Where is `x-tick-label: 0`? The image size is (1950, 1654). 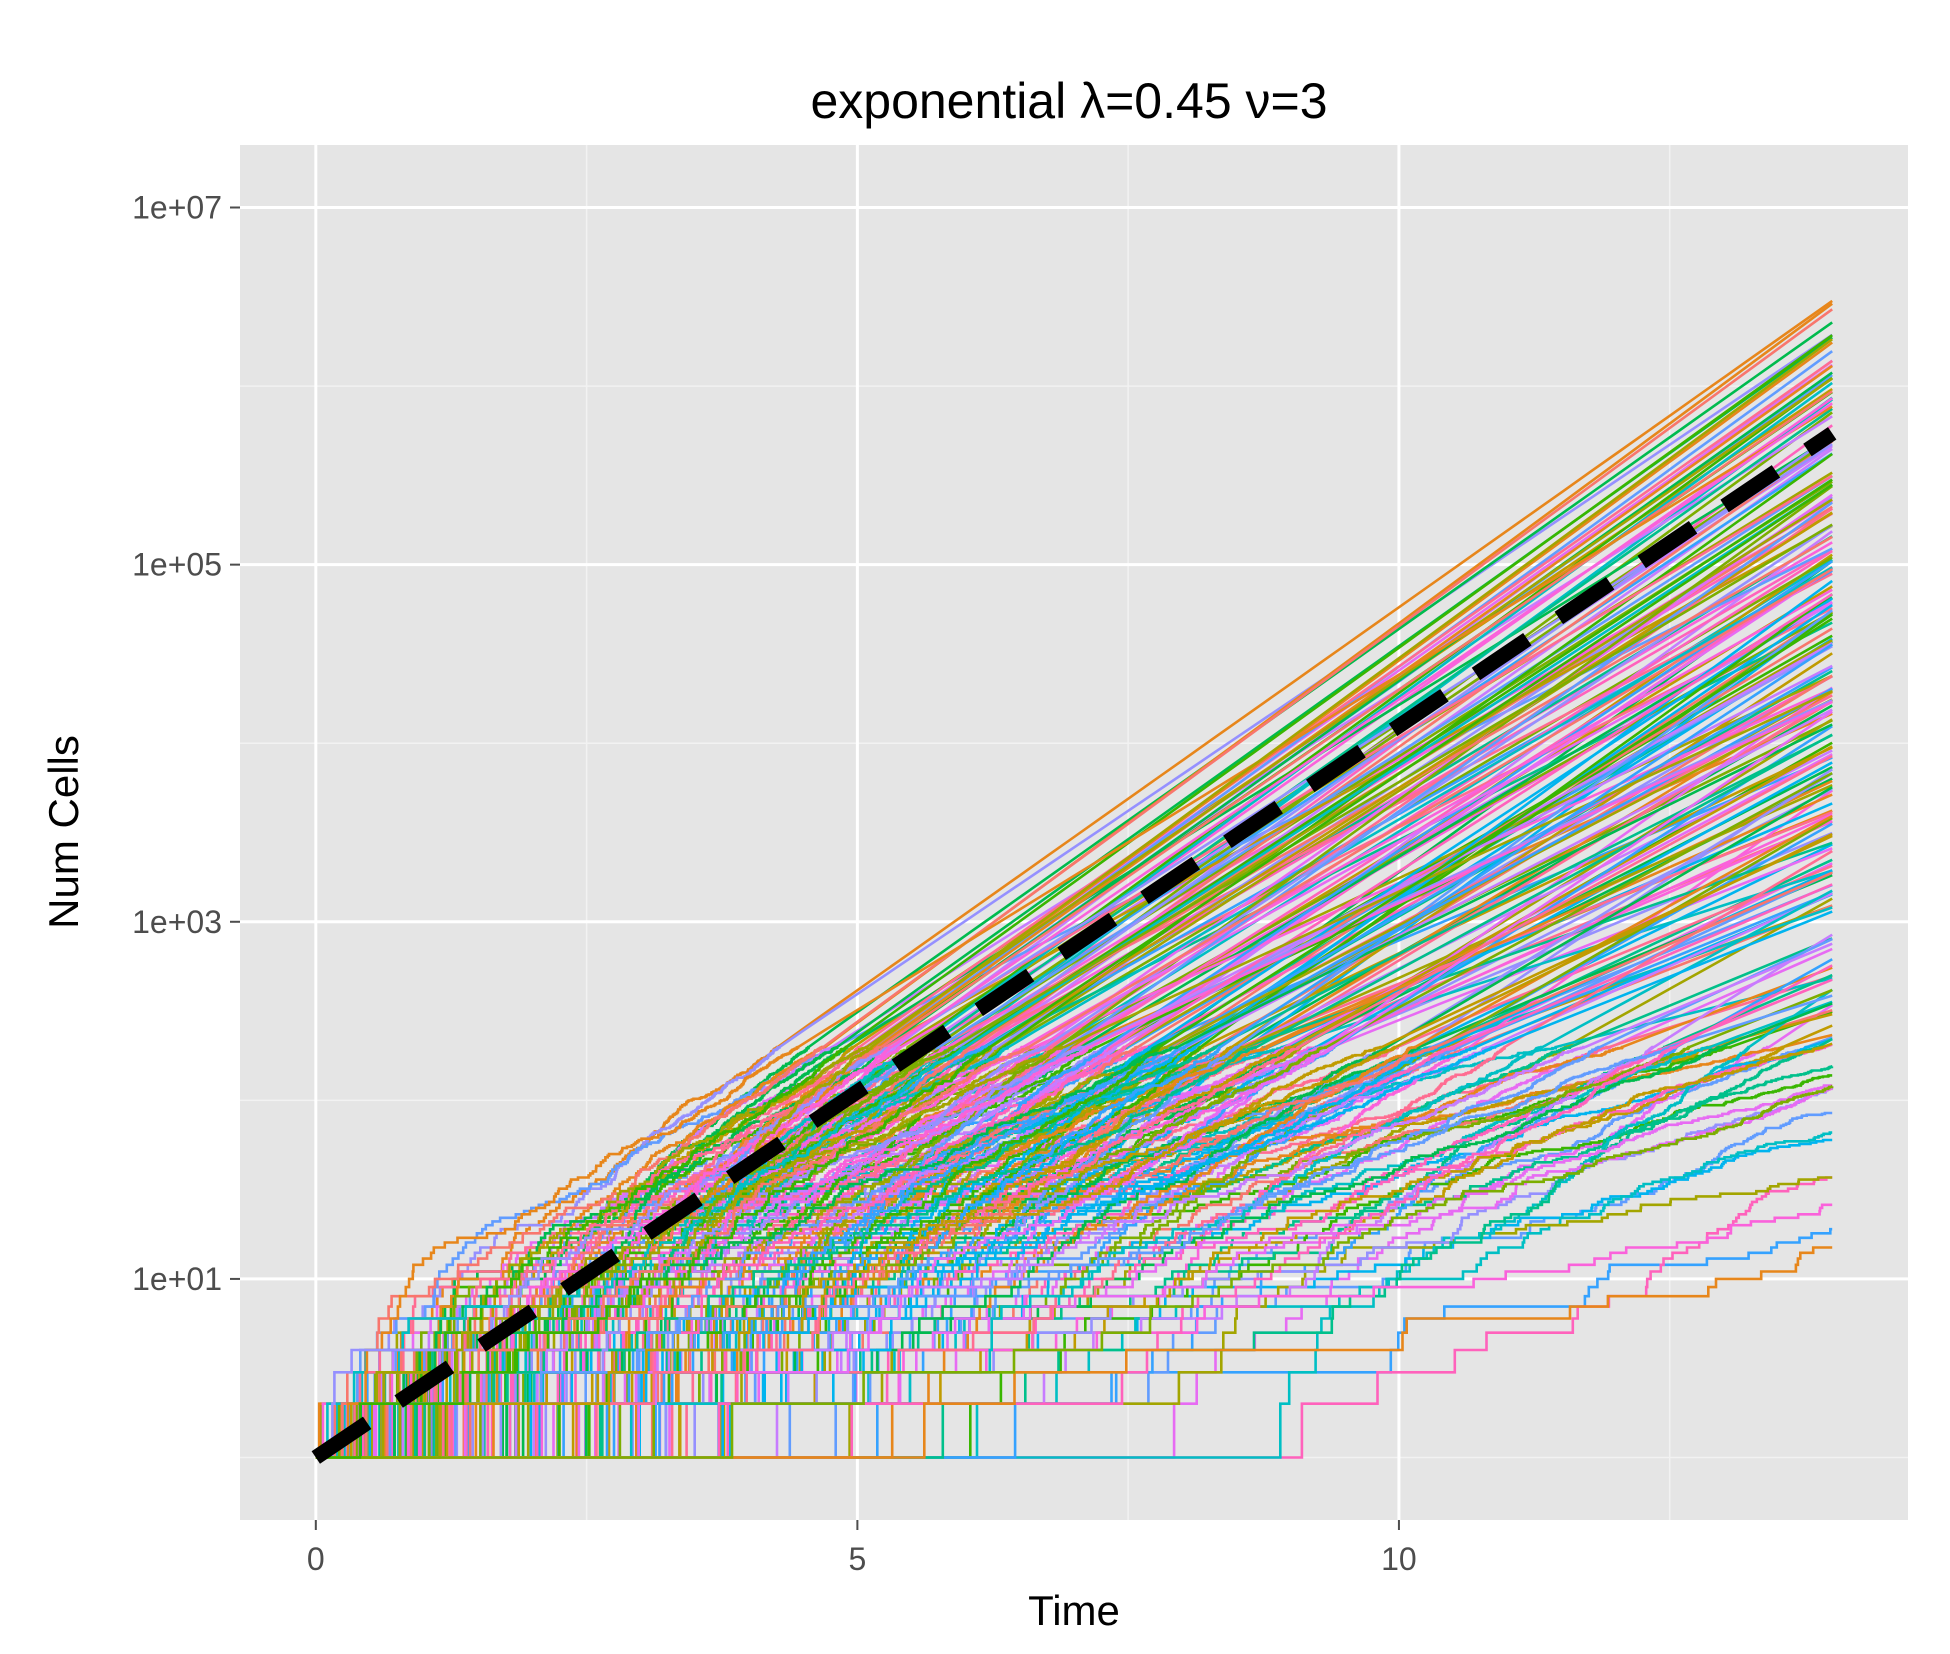 x-tick-label: 0 is located at coordinates (316, 1559).